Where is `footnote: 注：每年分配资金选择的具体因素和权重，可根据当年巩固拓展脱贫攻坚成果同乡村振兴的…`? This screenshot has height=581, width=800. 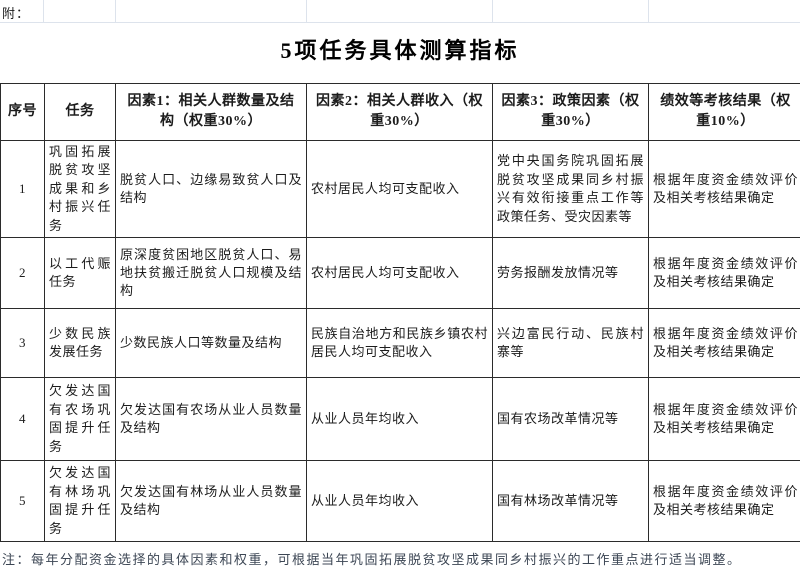
footnote: 注：每年分配资金选择的具体因素和权重，可根据当年巩固拓展脱贫攻坚成果同乡村振兴的… is located at coordinates (372, 559).